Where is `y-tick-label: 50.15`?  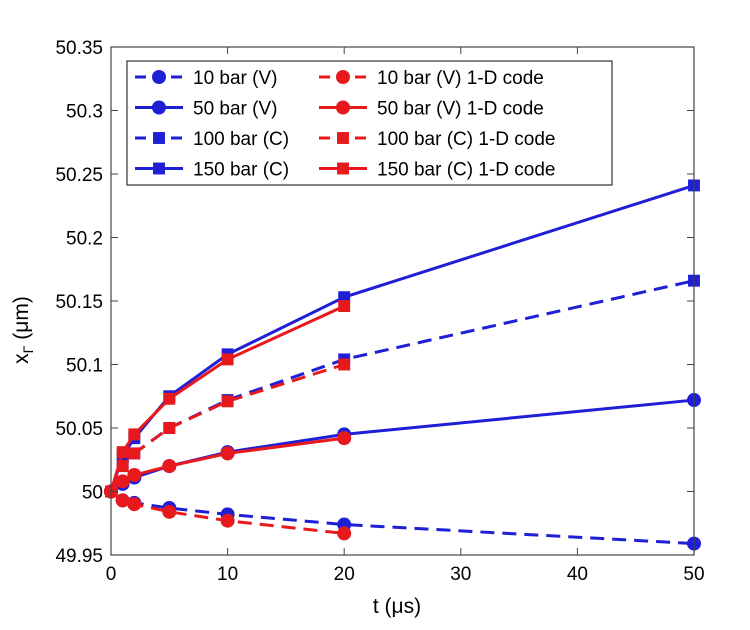 y-tick-label: 50.15 is located at coordinates (79, 302).